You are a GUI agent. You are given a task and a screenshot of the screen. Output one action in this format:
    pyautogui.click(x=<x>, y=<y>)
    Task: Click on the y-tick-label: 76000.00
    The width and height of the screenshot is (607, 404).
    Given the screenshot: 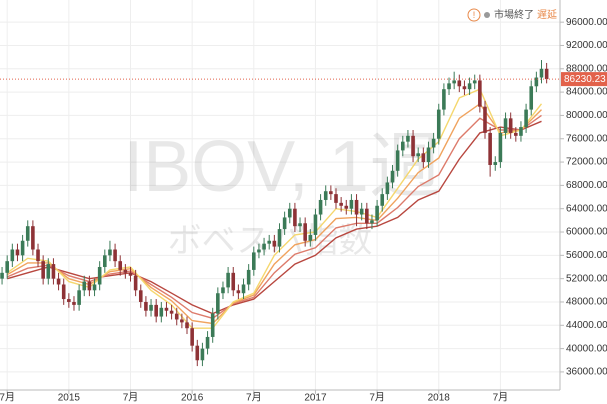 What is the action you would take?
    pyautogui.click(x=586, y=138)
    